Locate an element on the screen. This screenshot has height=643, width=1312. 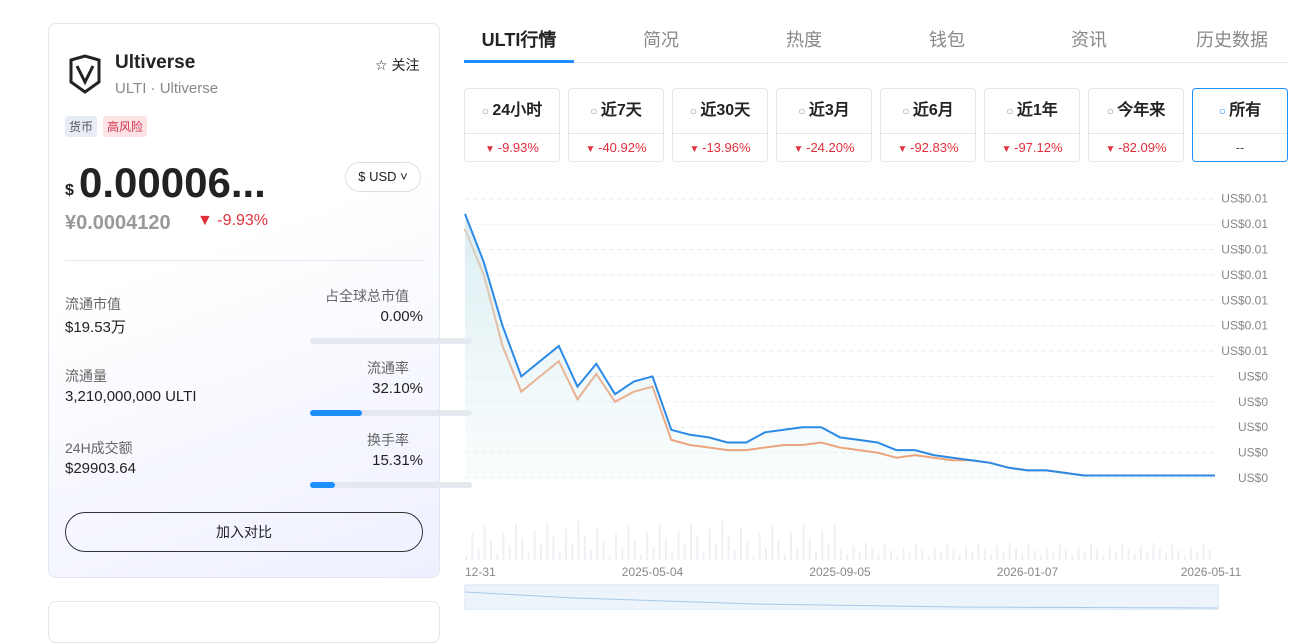
period-option: ○ 今年来 ▼ -82.09% is located at coordinates (1136, 125).